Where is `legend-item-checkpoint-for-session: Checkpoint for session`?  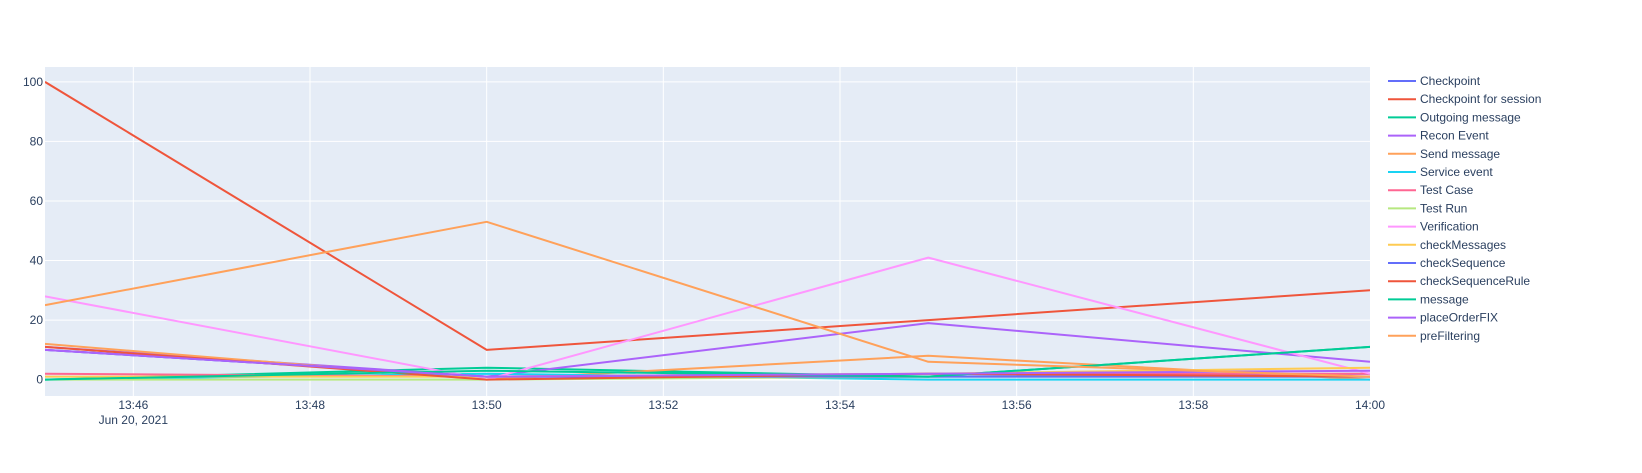
legend-item-checkpoint-for-session: Checkpoint for session is located at coordinates (1464, 99).